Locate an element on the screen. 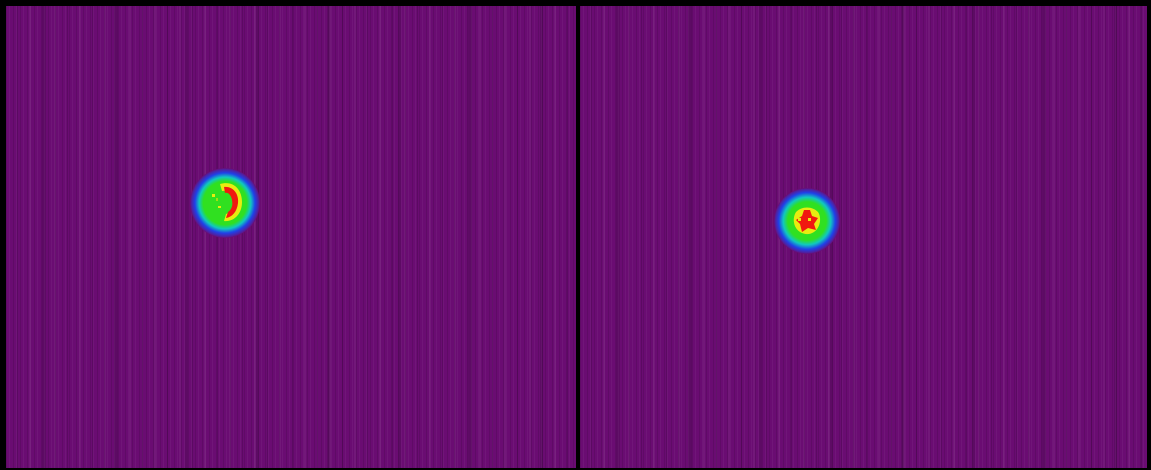  right-beam-spot is located at coordinates (807, 221).